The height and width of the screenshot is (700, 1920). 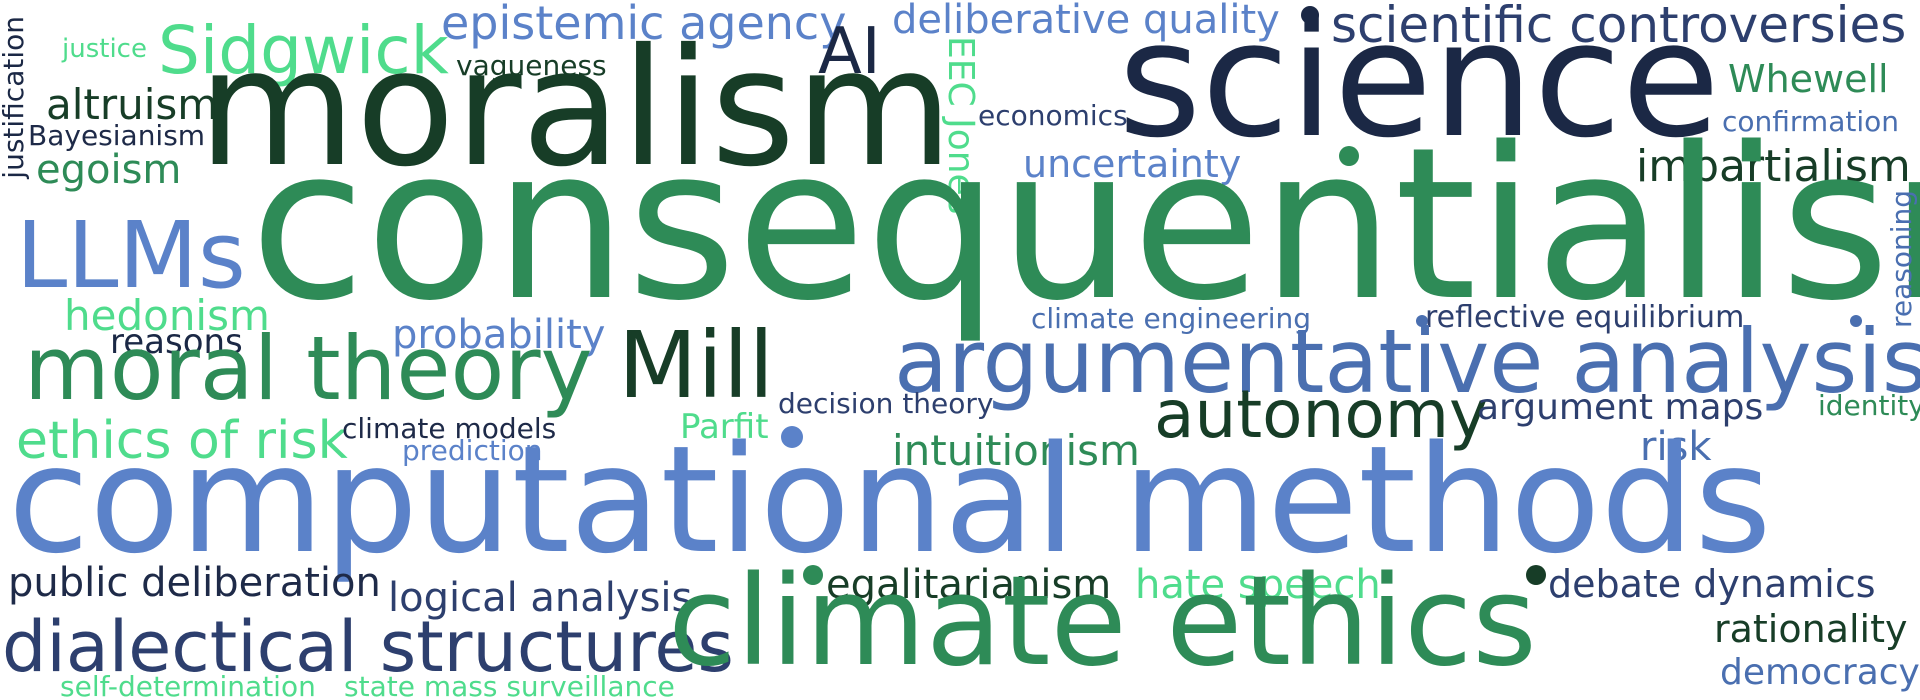 What do you see at coordinates (576, 109) in the screenshot?
I see `word-moralism: moralism` at bounding box center [576, 109].